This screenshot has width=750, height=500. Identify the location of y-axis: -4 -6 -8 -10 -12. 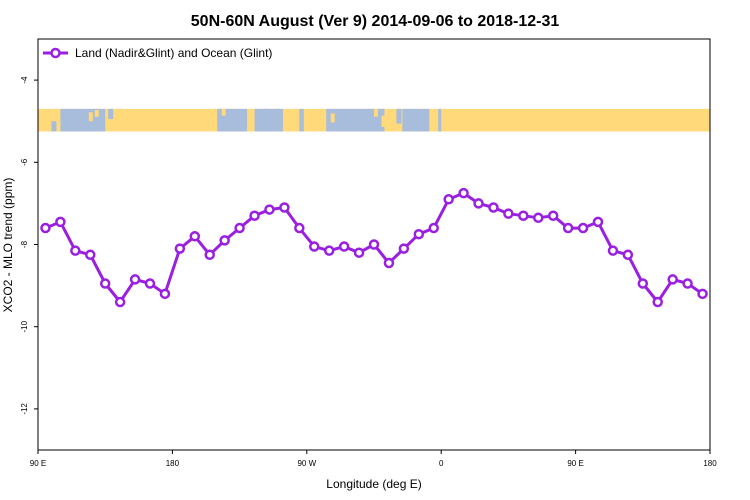
(29, 245).